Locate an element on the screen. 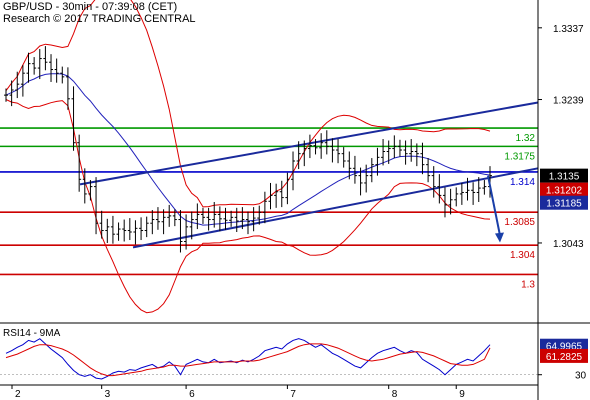 The height and width of the screenshot is (400, 590). rsi-line is located at coordinates (248, 359).